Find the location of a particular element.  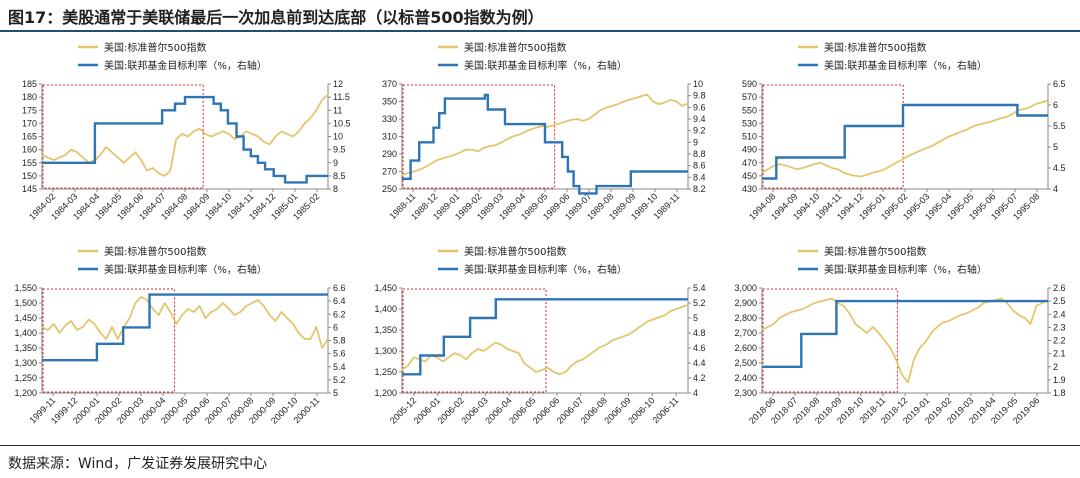

y-tick-label-left: 180 is located at coordinates (29, 97).